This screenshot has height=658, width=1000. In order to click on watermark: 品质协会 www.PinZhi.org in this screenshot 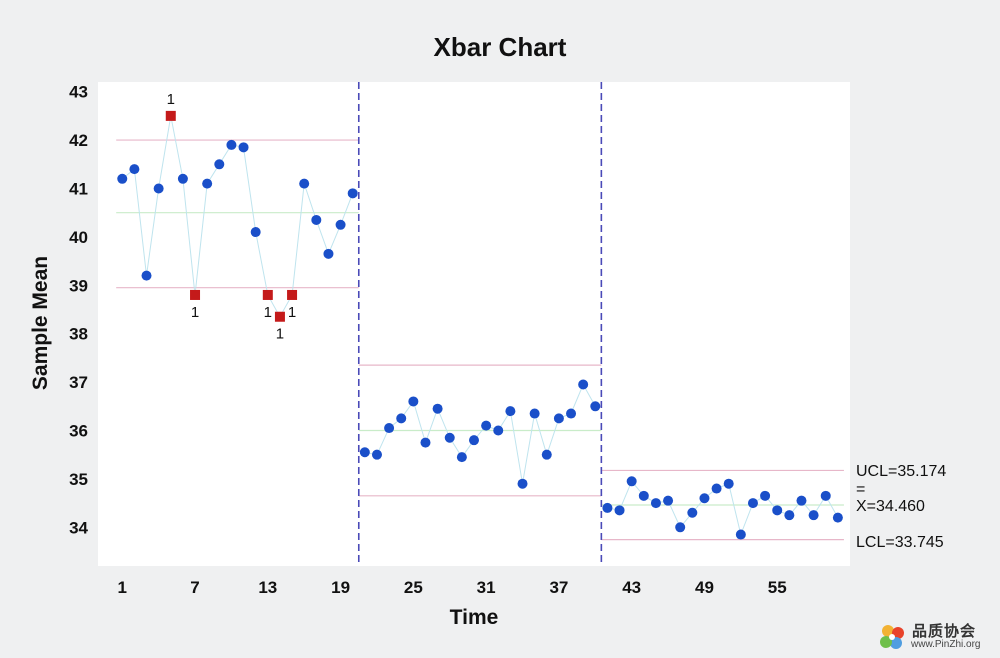, I will do `click(936, 638)`.